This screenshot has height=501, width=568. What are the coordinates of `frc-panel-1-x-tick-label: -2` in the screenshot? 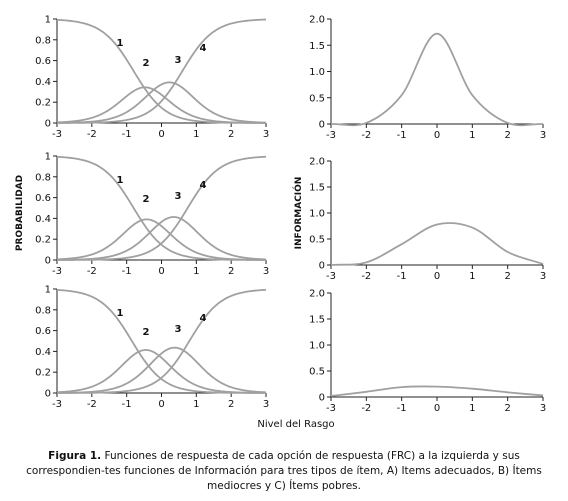 It's located at (92, 134).